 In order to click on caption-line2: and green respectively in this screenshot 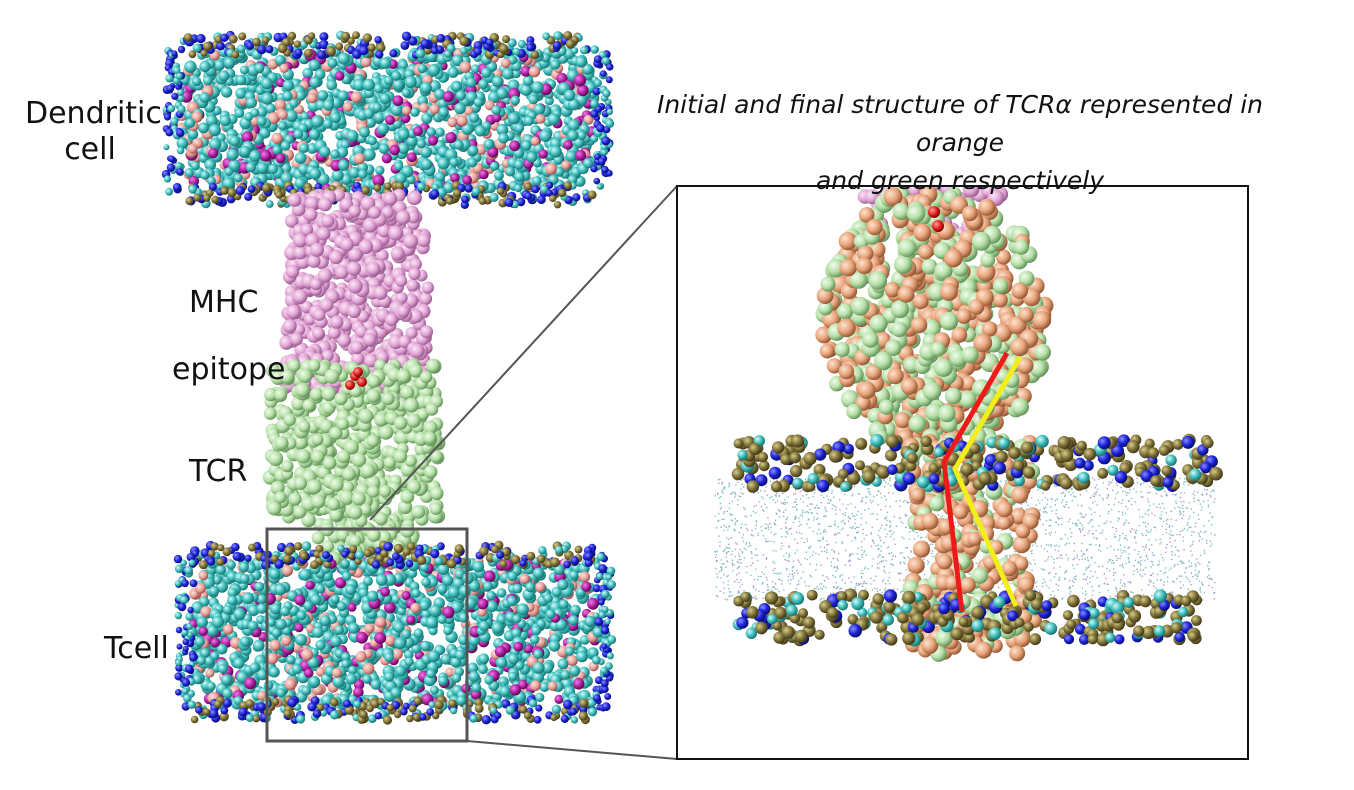, I will do `click(960, 181)`.